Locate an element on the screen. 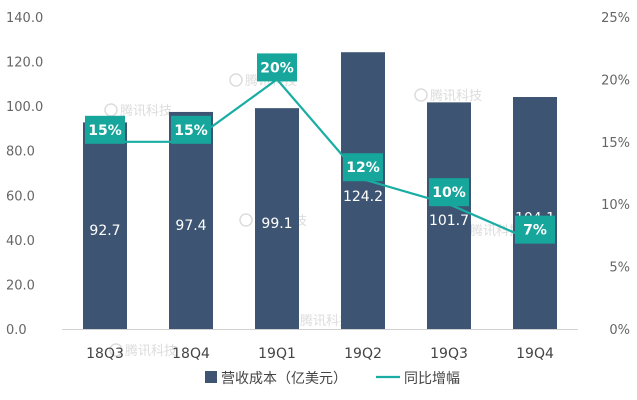  legend: 营收成本（亿美元） 同比增幅 is located at coordinates (332, 379).